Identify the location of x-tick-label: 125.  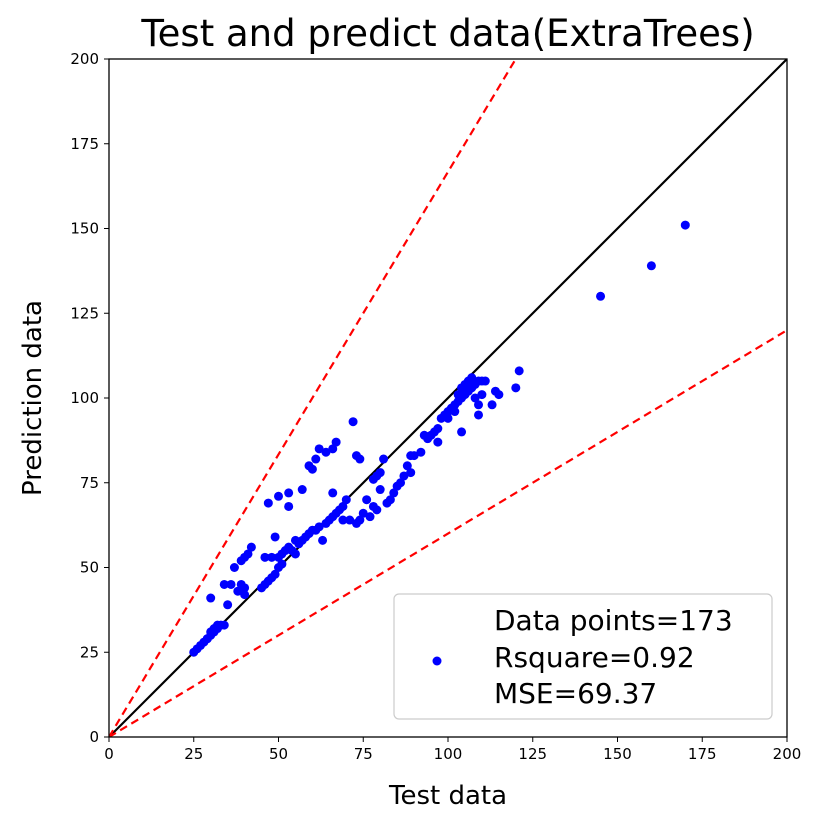
(532, 754).